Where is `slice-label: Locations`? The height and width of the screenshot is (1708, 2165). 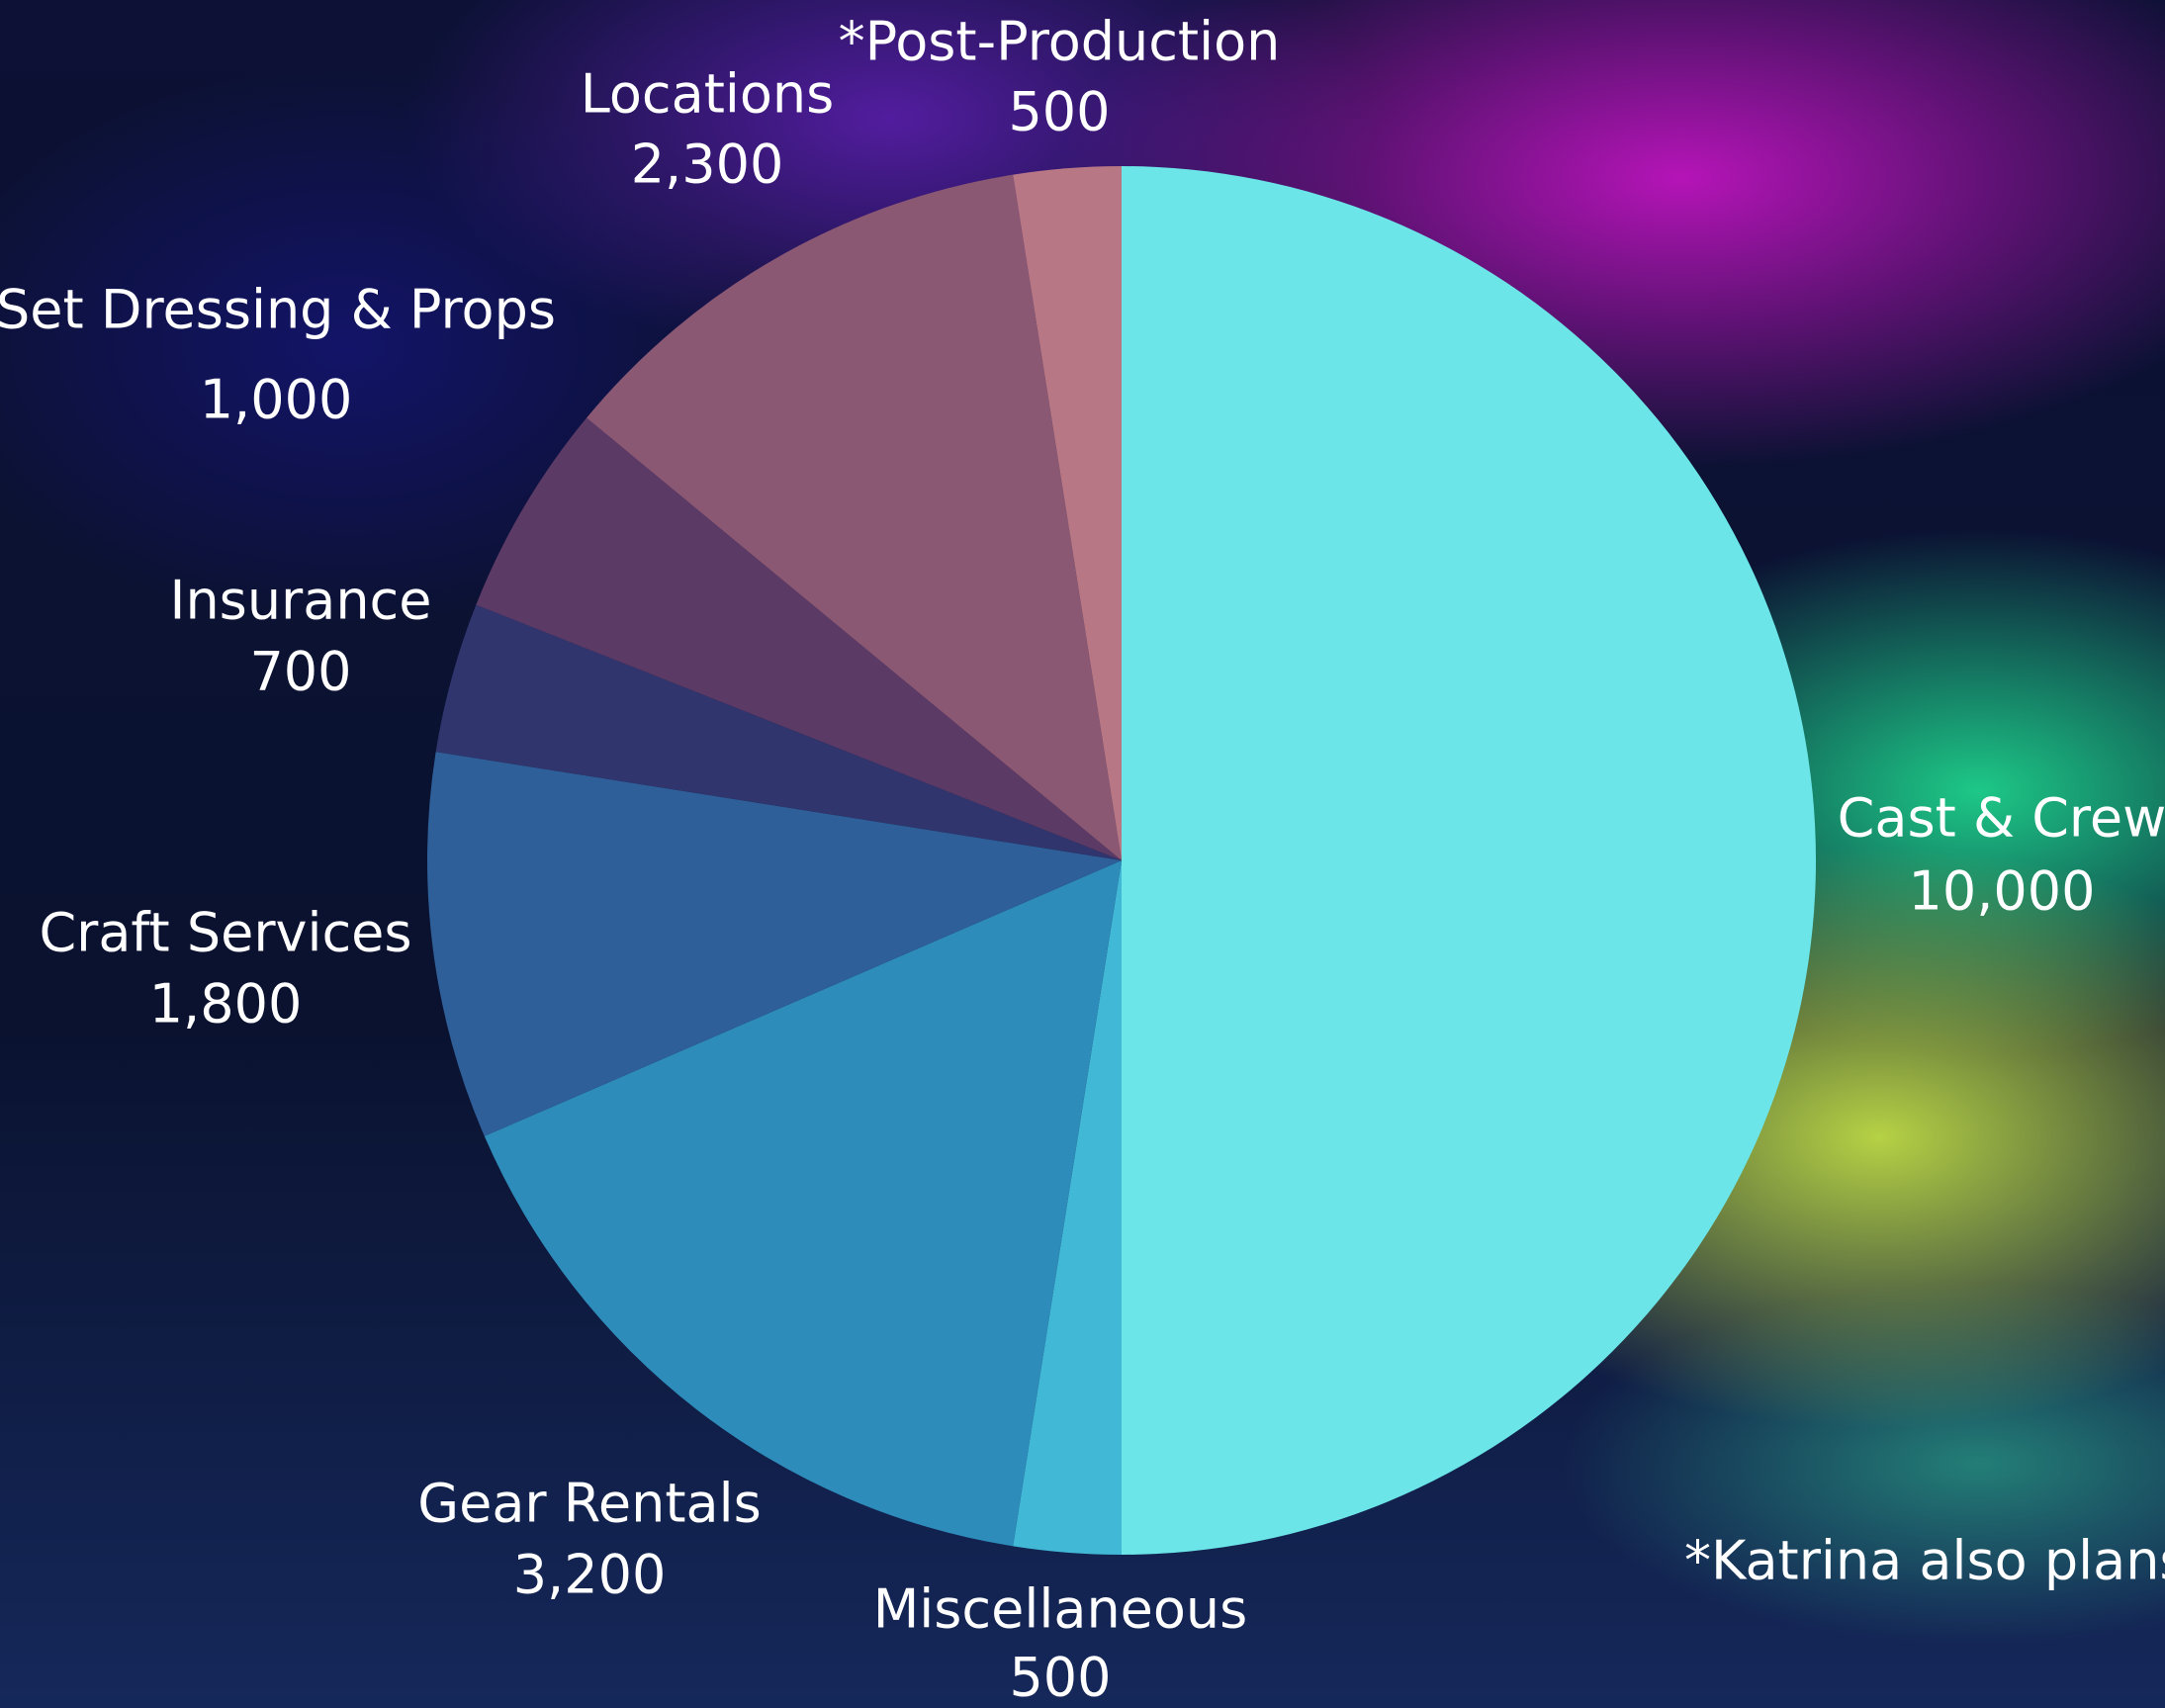
slice-label: Locations is located at coordinates (708, 94).